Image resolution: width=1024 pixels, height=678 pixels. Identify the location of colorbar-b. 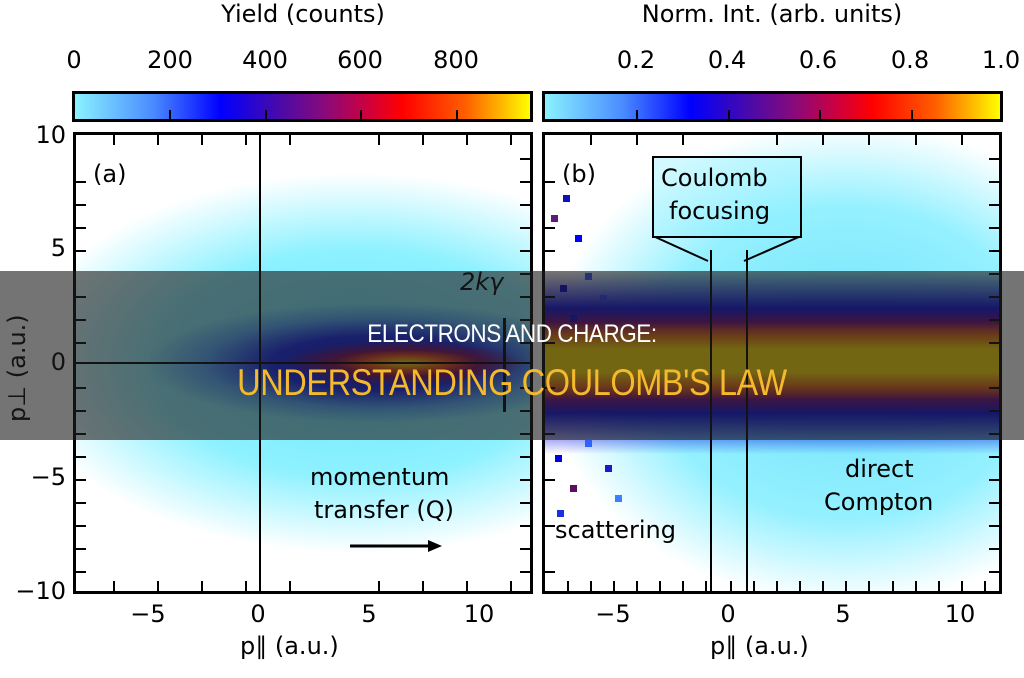
(772, 106).